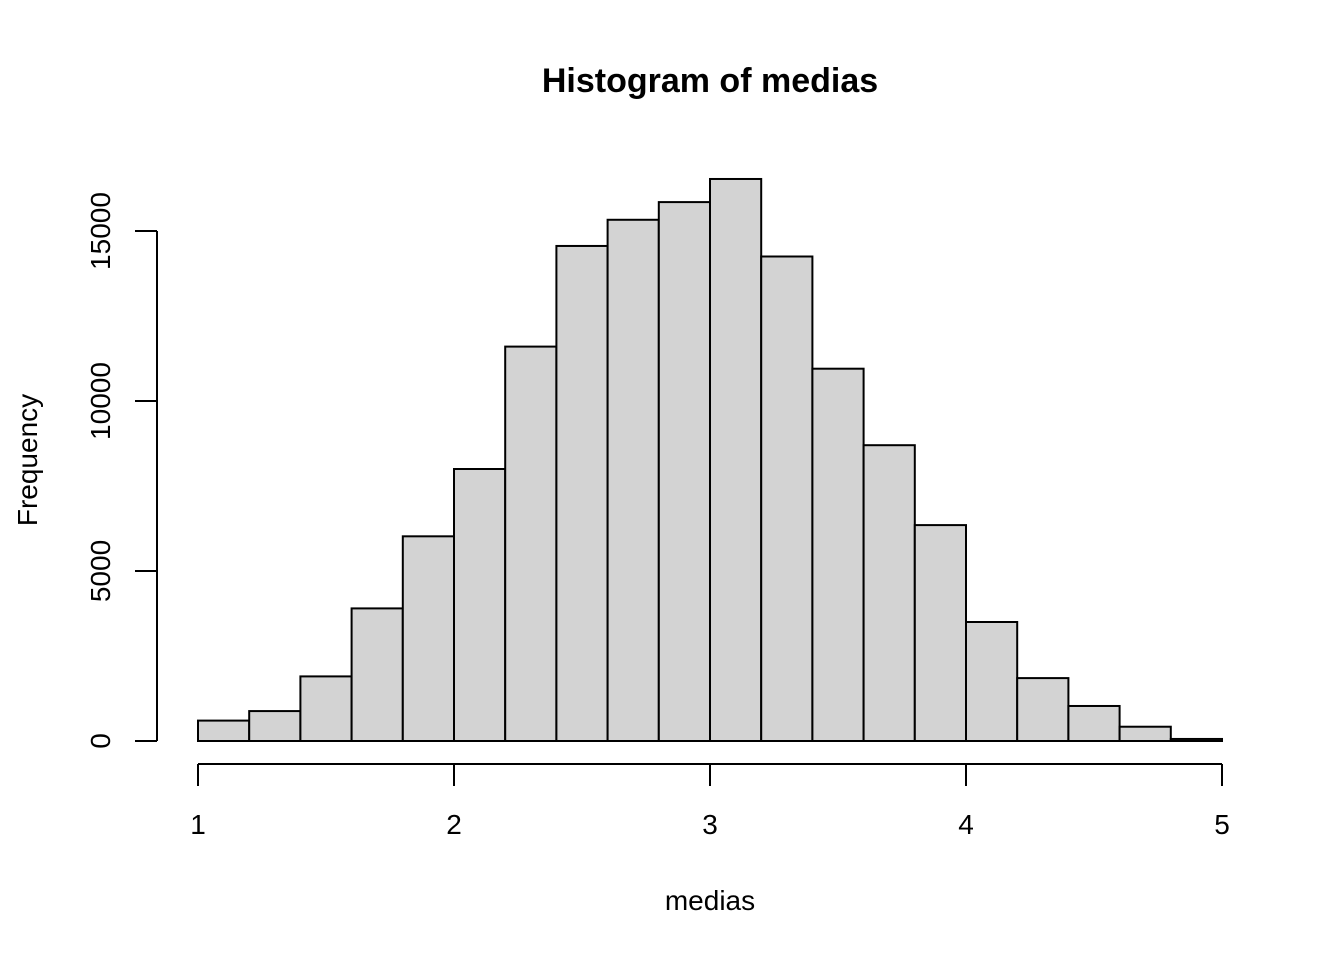 The image size is (1344, 960). Describe the element at coordinates (710, 900) in the screenshot. I see `x-axis-label: medias` at that location.